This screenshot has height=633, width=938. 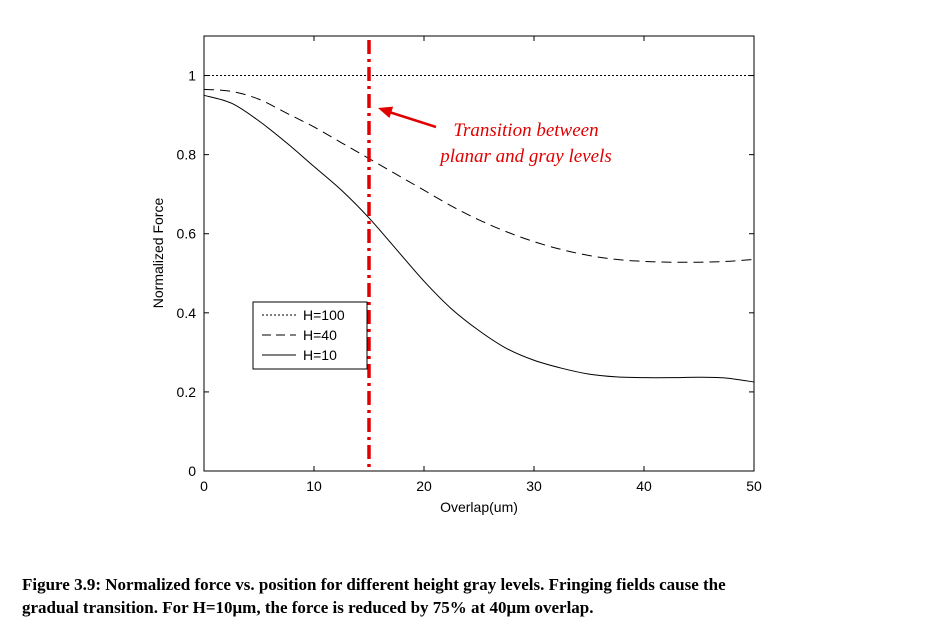 I want to click on y-tick-label: 0.4, so click(x=187, y=313).